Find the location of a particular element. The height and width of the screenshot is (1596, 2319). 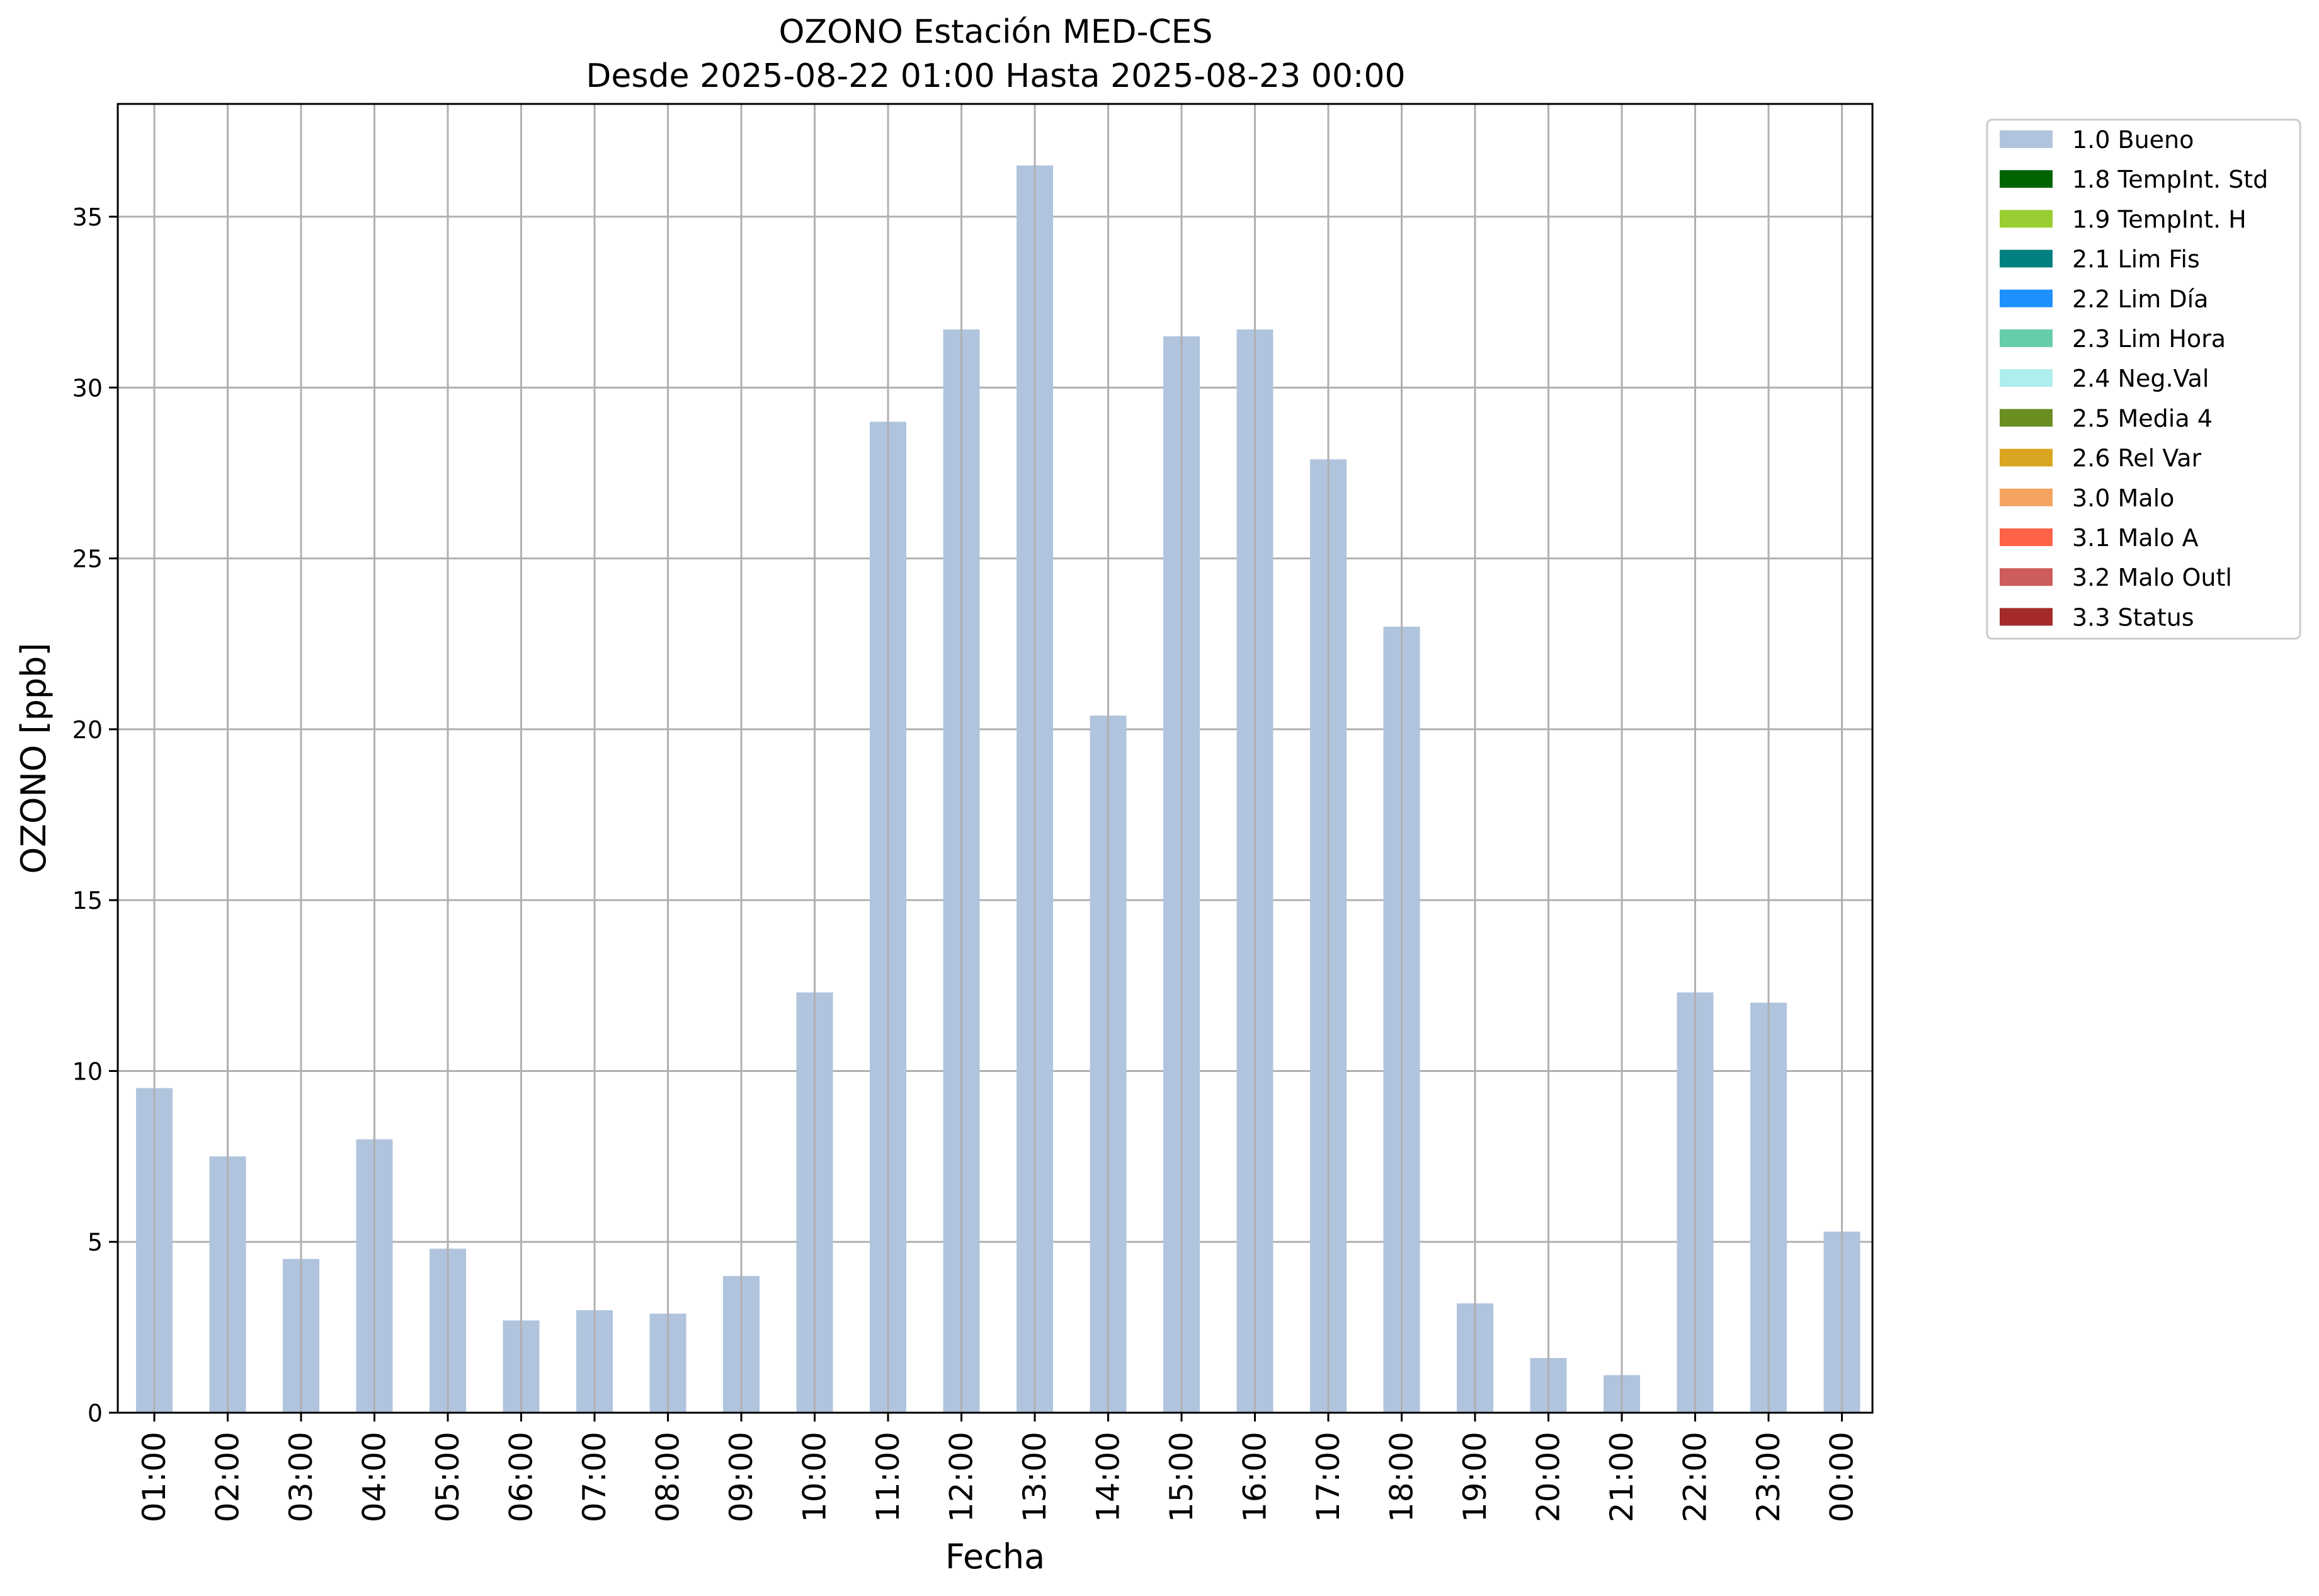

legend-label: 3.0 Malo is located at coordinates (2123, 498).